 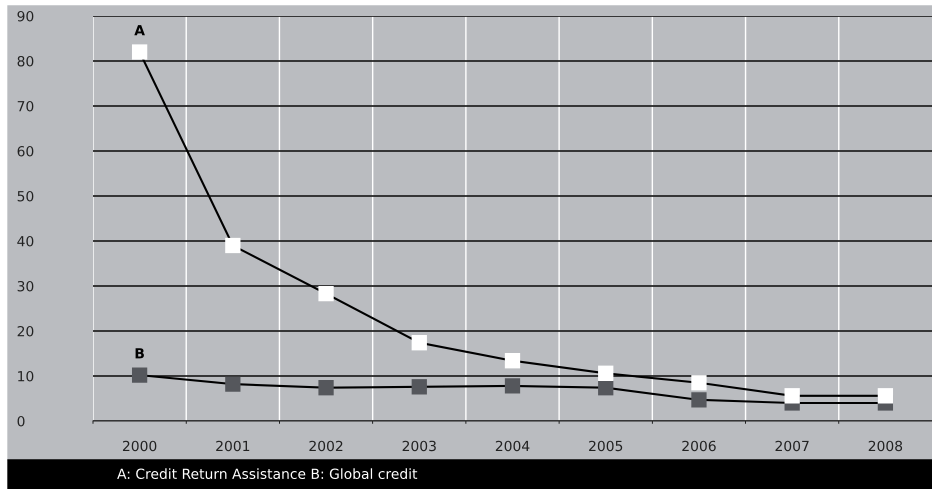 I want to click on x-tick-label: 2003, so click(x=419, y=446).